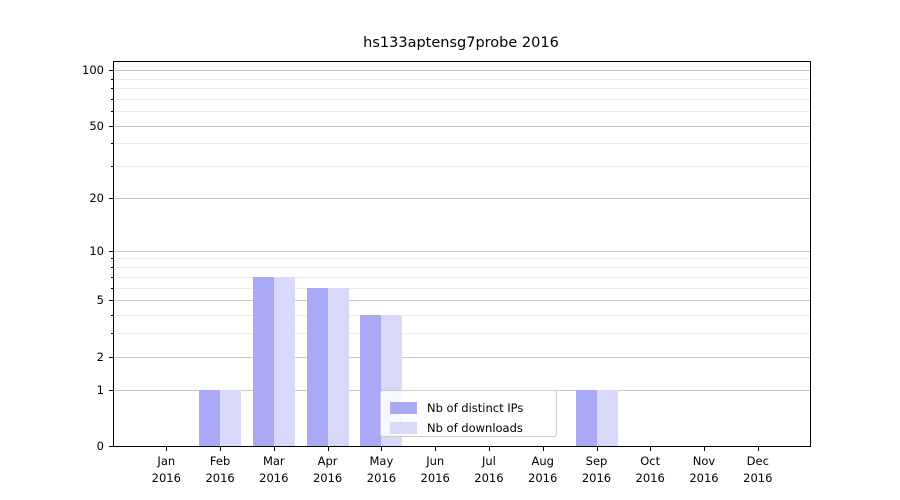 This screenshot has width=900, height=500. I want to click on x-tick-label: Aug 2016, so click(543, 469).